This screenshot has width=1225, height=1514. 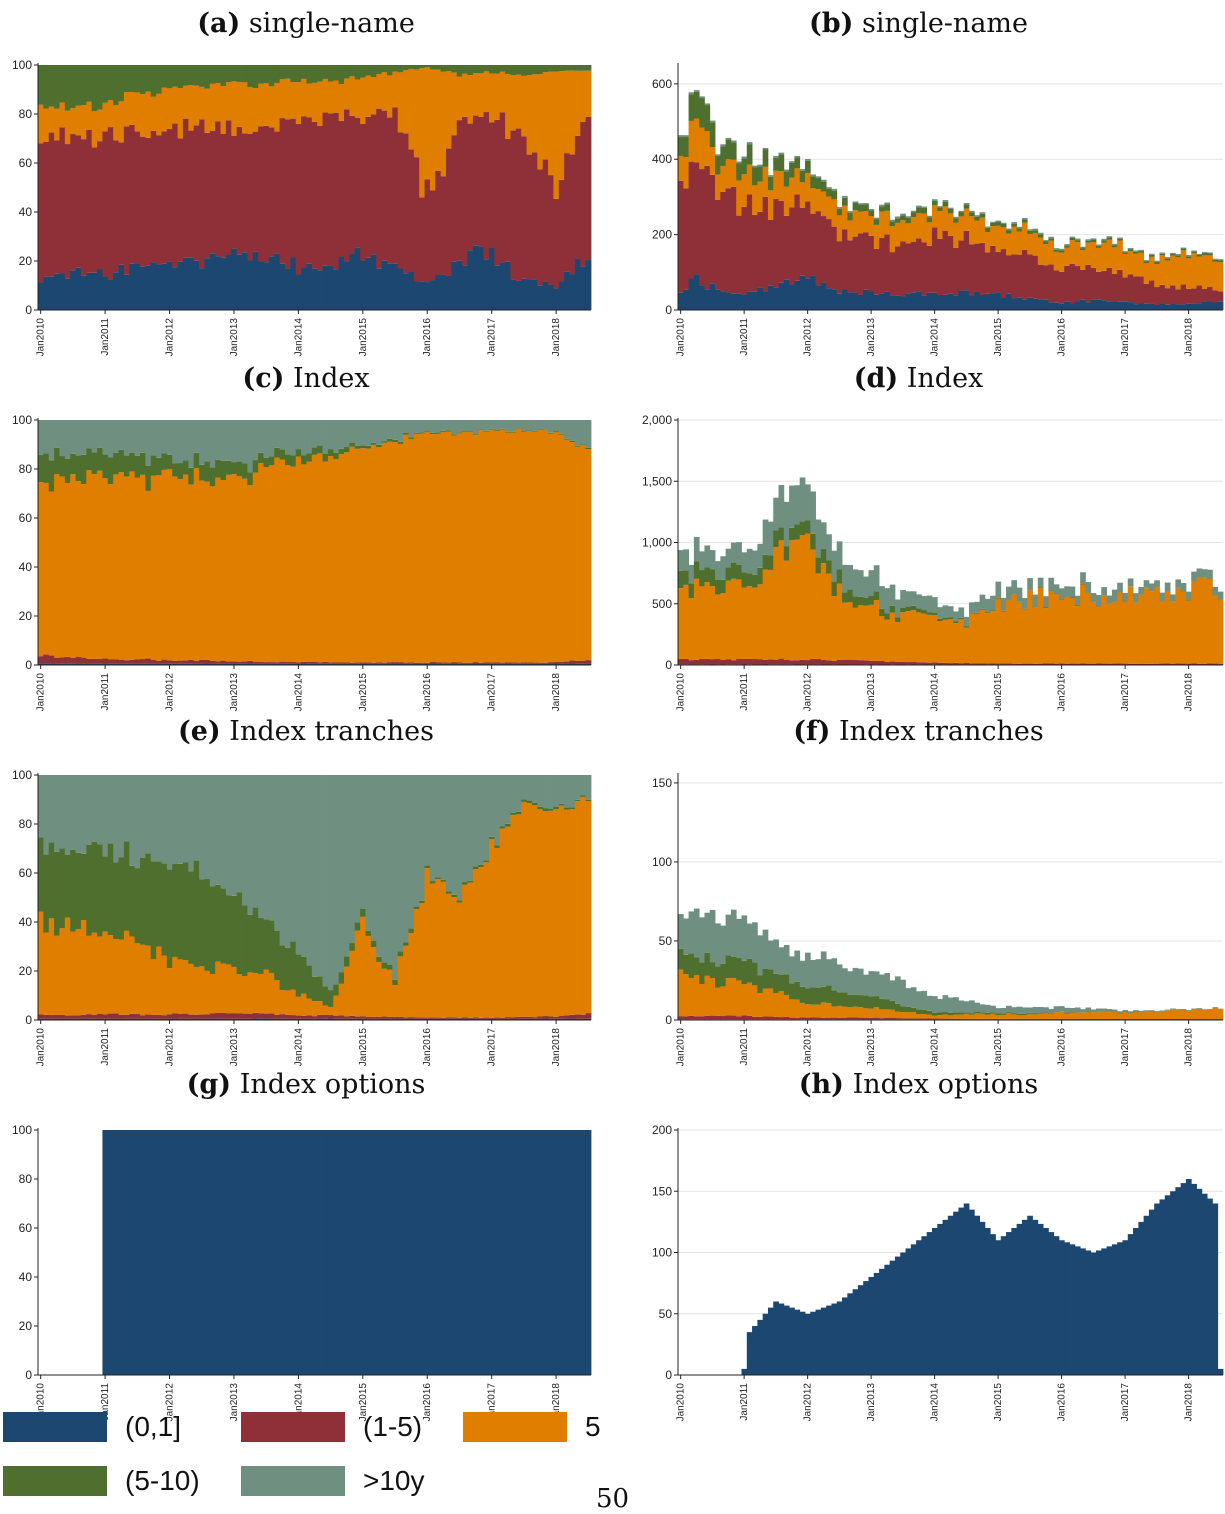 What do you see at coordinates (363, 337) in the screenshot?
I see `x-tick-label: Jan2015` at bounding box center [363, 337].